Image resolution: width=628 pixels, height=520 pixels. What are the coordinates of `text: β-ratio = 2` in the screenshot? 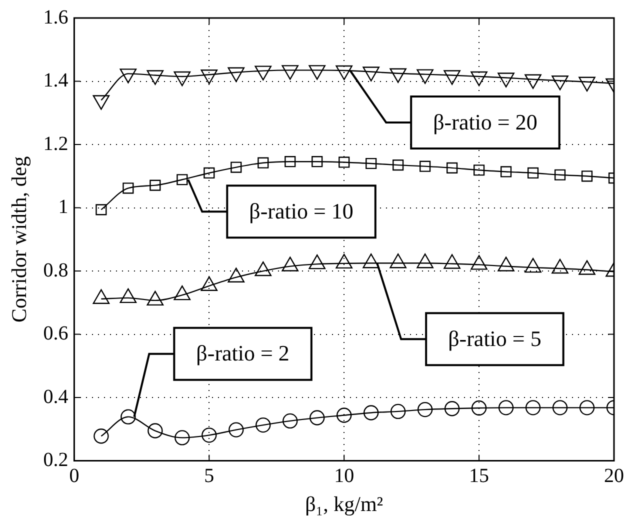 It's located at (243, 353).